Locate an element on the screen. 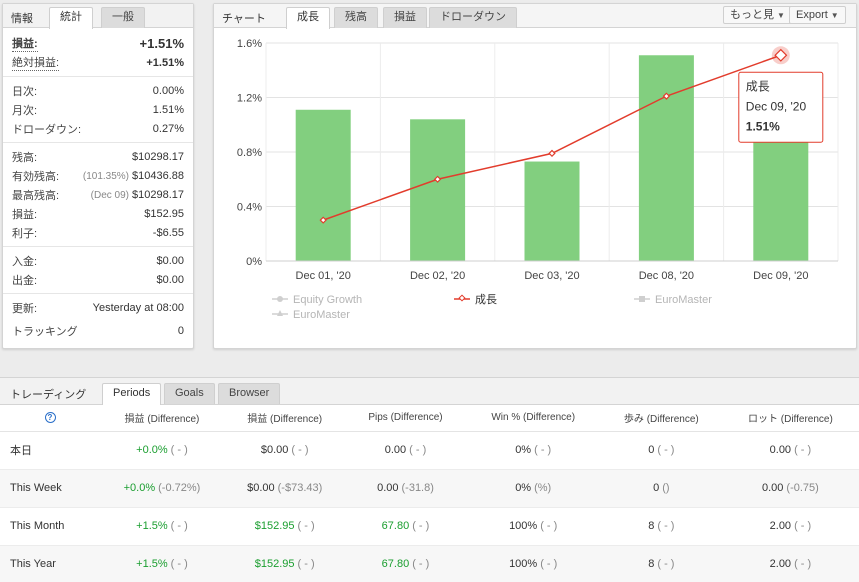 The image size is (859, 582). cell-difference: (-0.75) is located at coordinates (802, 488).